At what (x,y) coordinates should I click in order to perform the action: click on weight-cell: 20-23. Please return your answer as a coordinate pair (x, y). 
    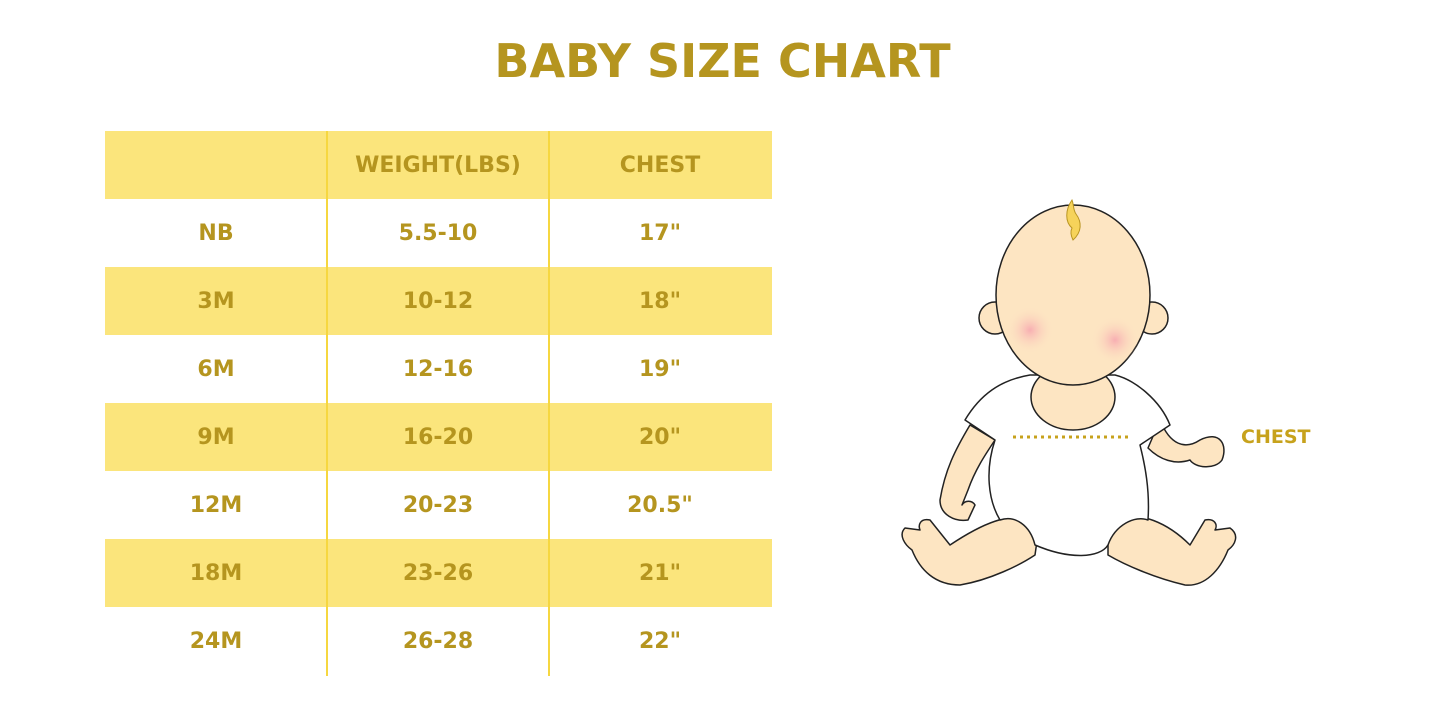
    Looking at the image, I should click on (438, 505).